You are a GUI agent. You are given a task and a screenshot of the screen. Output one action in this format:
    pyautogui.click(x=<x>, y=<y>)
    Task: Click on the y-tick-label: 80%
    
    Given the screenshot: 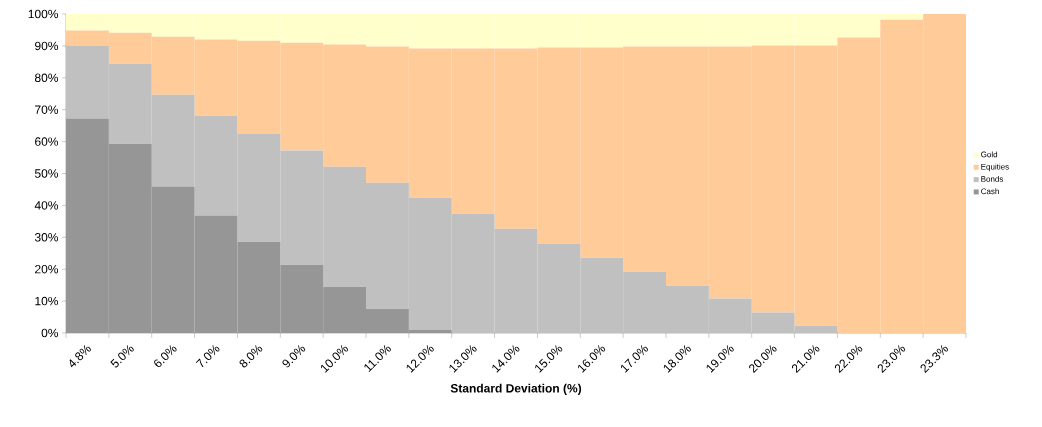 What is the action you would take?
    pyautogui.click(x=46, y=78)
    